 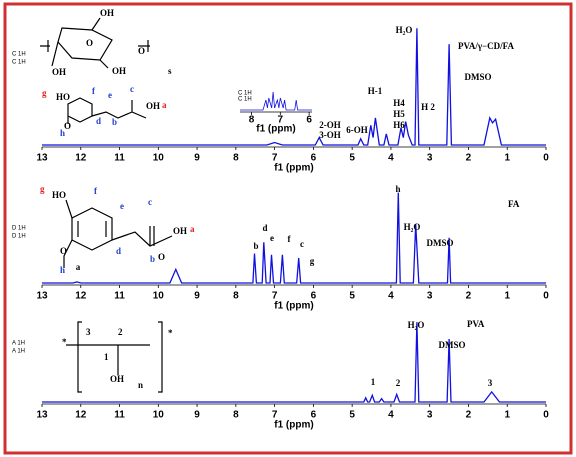 I want to click on peak-label: H 2, so click(x=428, y=107).